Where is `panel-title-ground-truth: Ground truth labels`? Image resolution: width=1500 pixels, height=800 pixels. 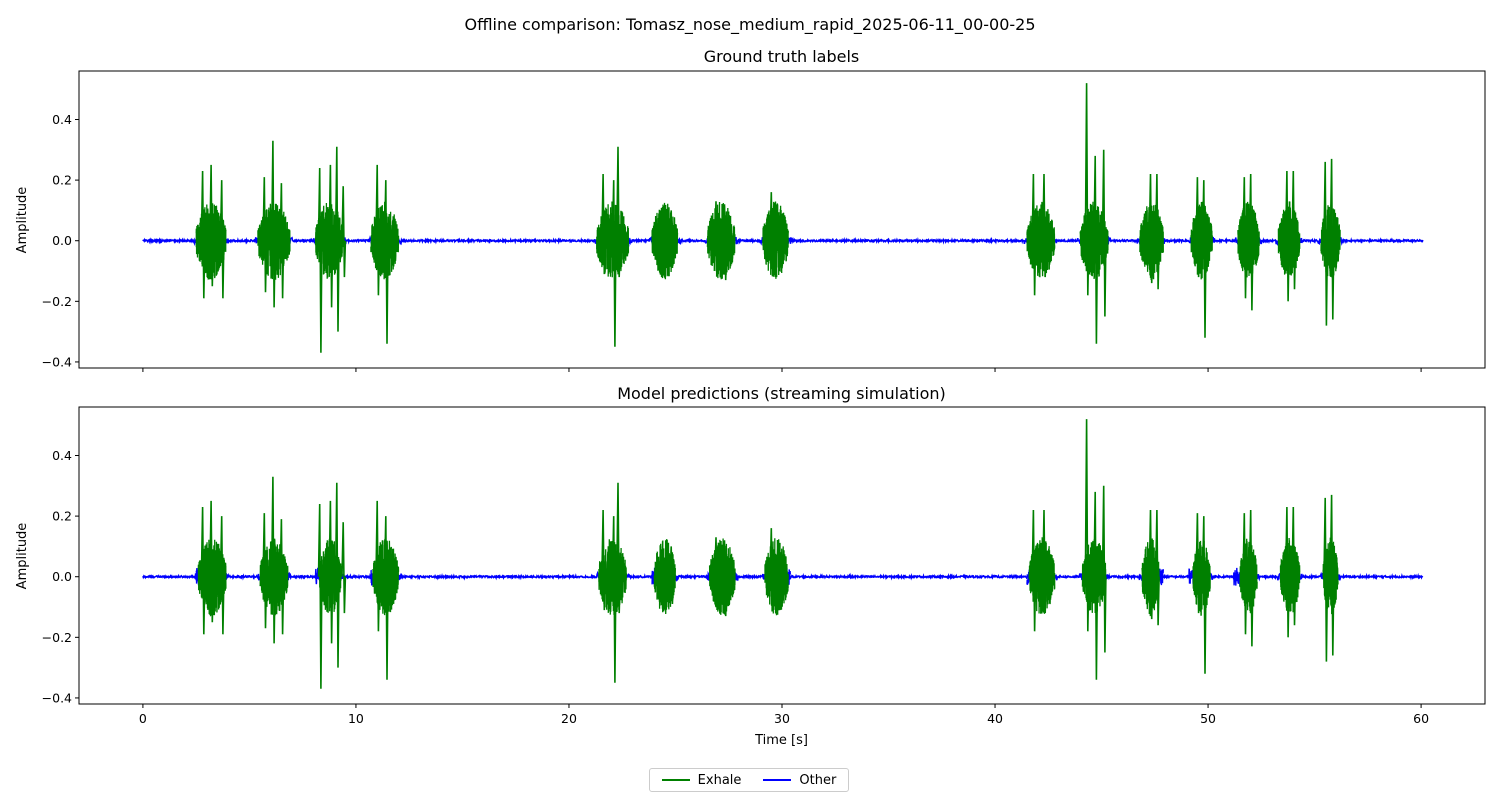 panel-title-ground-truth: Ground truth labels is located at coordinates (781, 56).